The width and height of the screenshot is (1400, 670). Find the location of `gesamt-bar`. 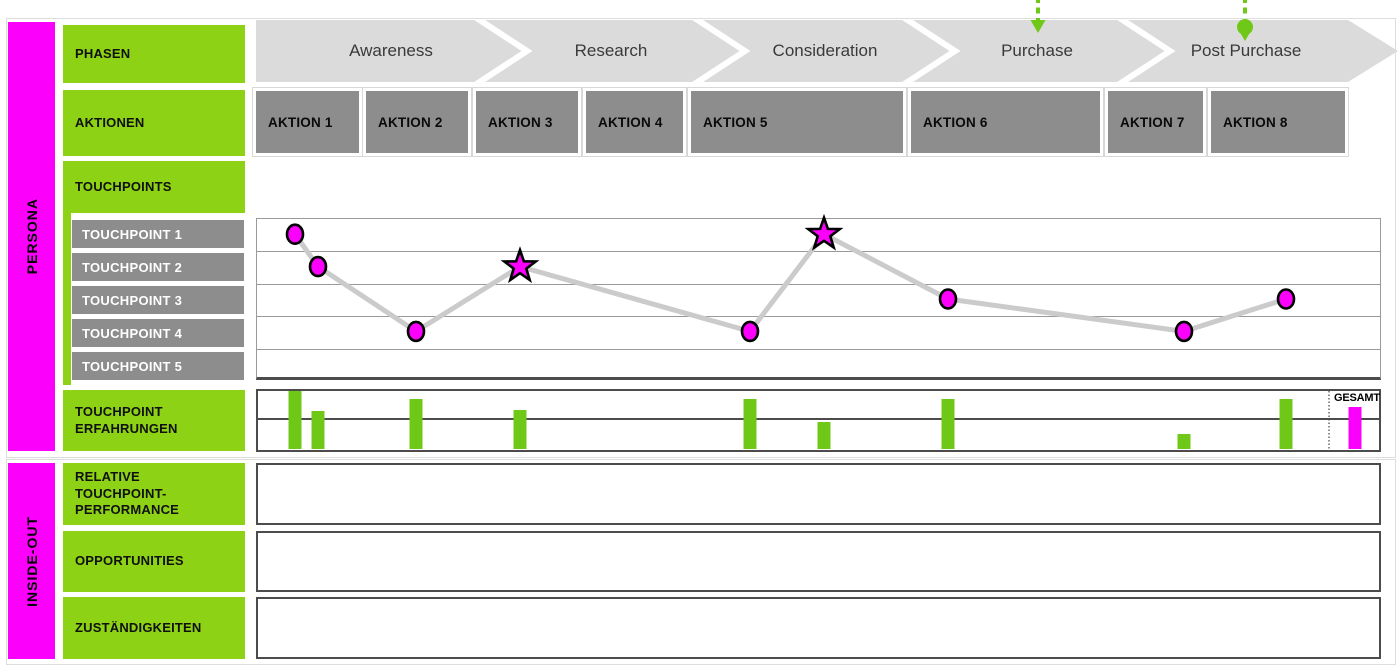

gesamt-bar is located at coordinates (1355, 428).